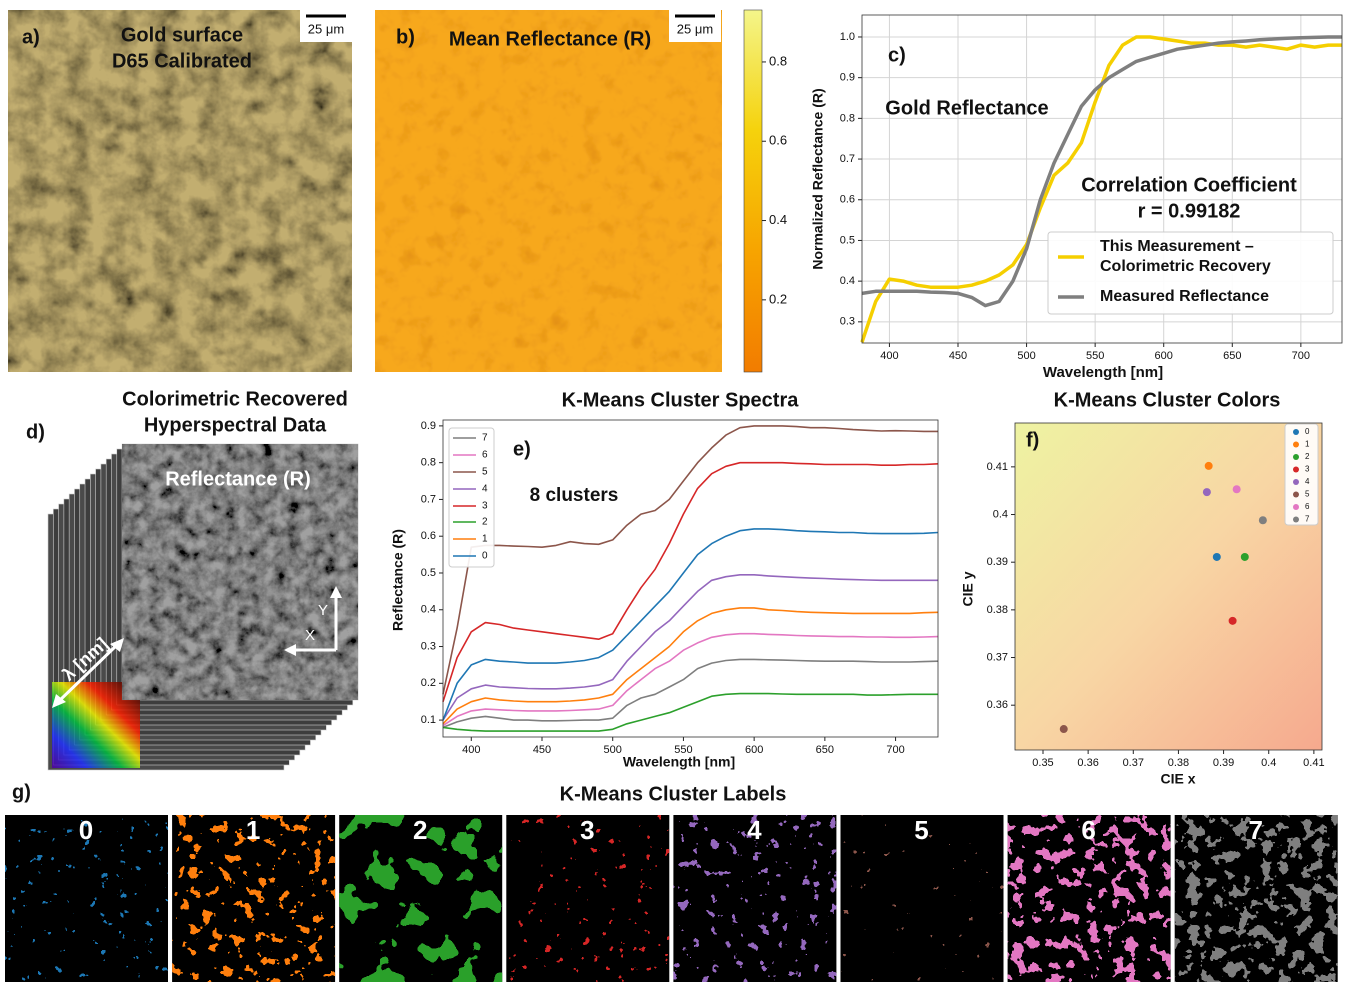 The width and height of the screenshot is (1346, 987). What do you see at coordinates (1185, 256) in the screenshot?
I see `legend-entry: This Measurement – Colorimetric Recovery` at bounding box center [1185, 256].